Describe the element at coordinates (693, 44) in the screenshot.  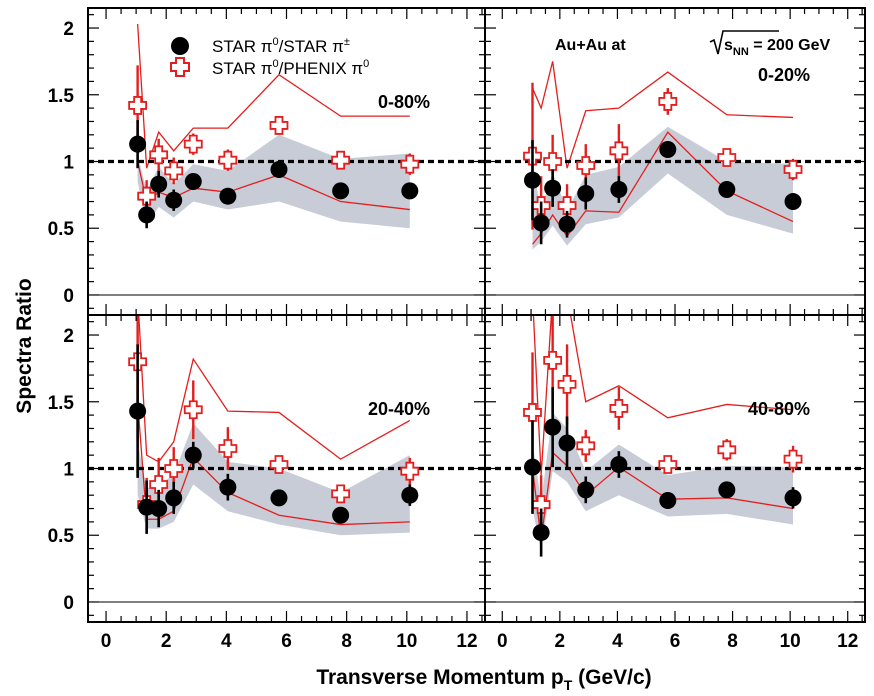
I see `system-label: Au+Au at sNN = 200 GeV` at that location.